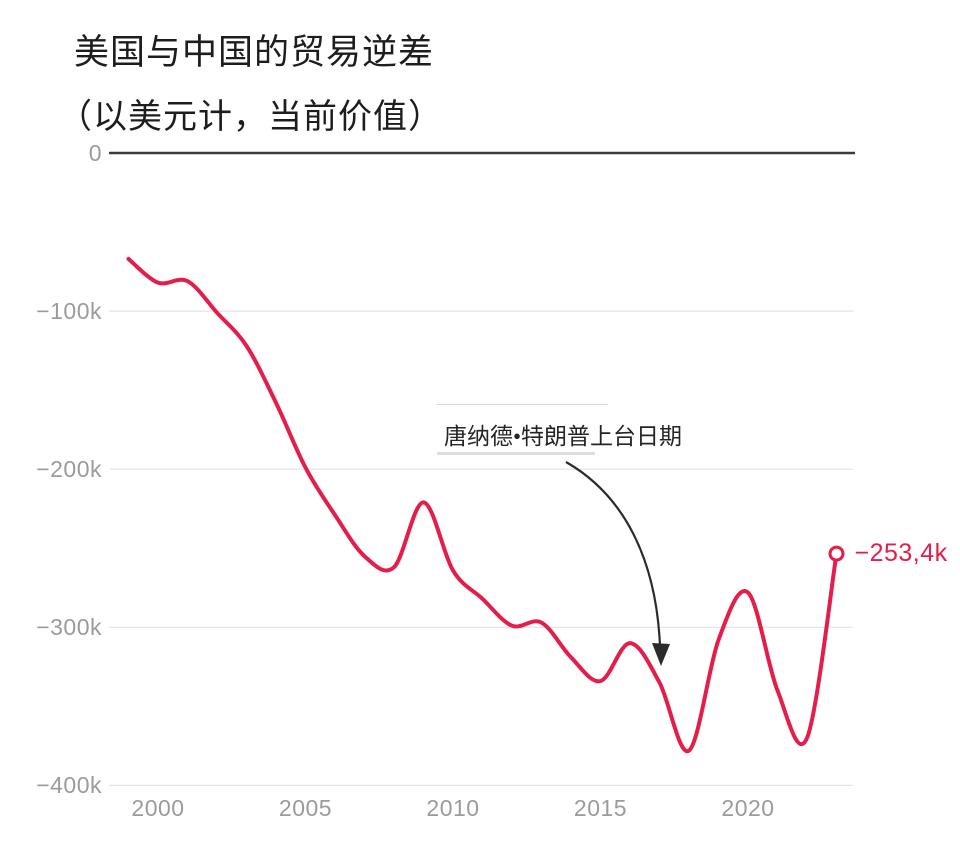 Image resolution: width=960 pixels, height=844 pixels. I want to click on annotation-underline, so click(516, 453).